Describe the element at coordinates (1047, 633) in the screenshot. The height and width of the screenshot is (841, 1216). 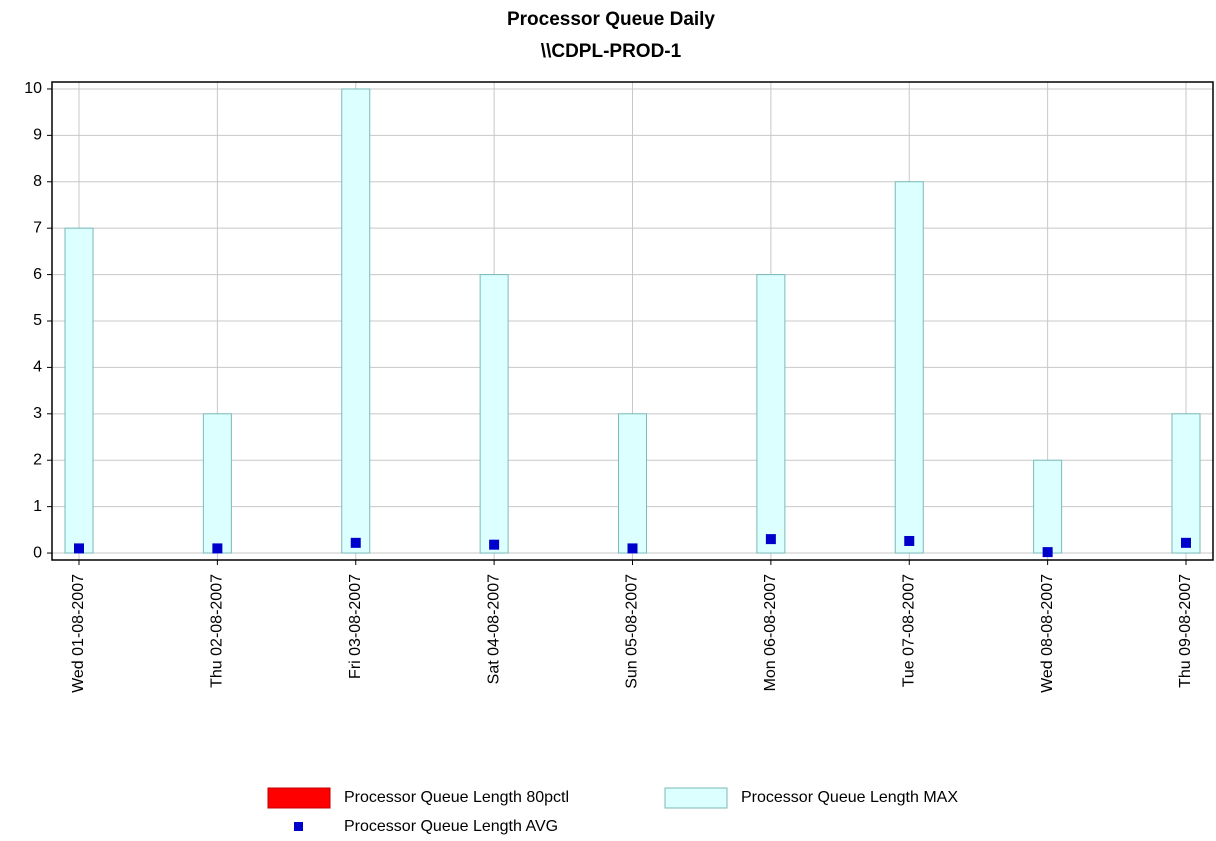
I see `x-tick-label: Wed 08-08-2007` at that location.